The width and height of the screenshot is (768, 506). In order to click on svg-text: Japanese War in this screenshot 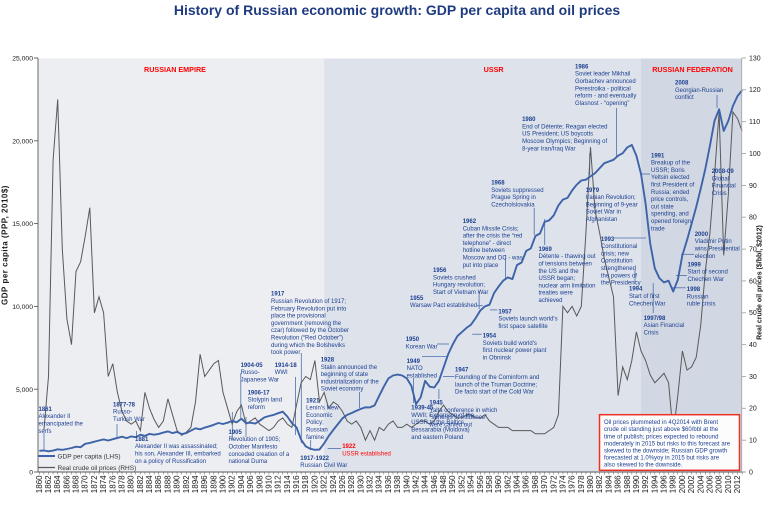, I will do `click(260, 381)`.